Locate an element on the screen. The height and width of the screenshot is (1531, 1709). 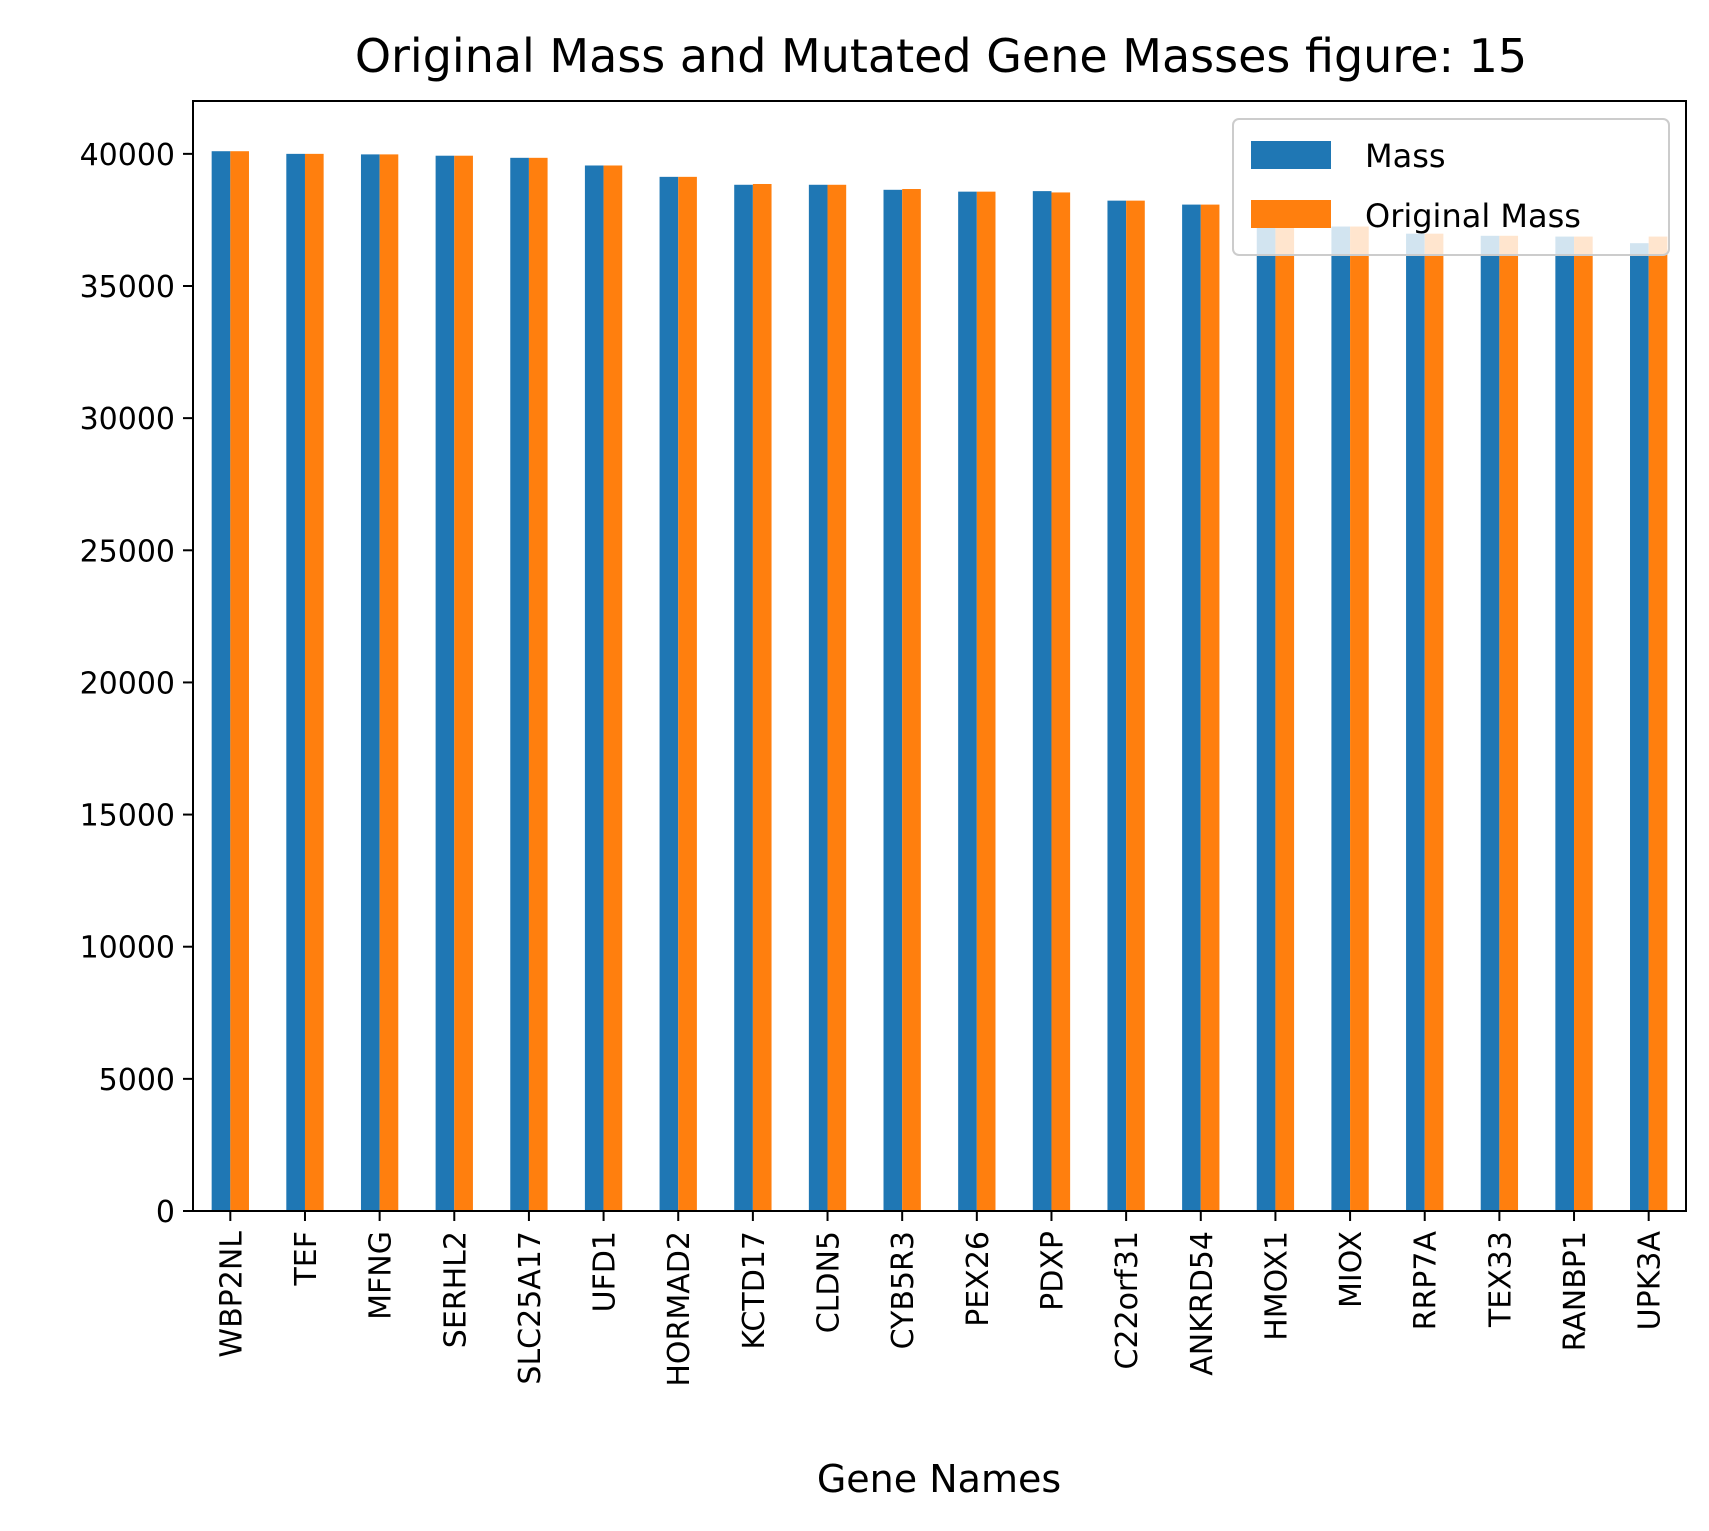
legend-box is located at coordinates (1451, 187).